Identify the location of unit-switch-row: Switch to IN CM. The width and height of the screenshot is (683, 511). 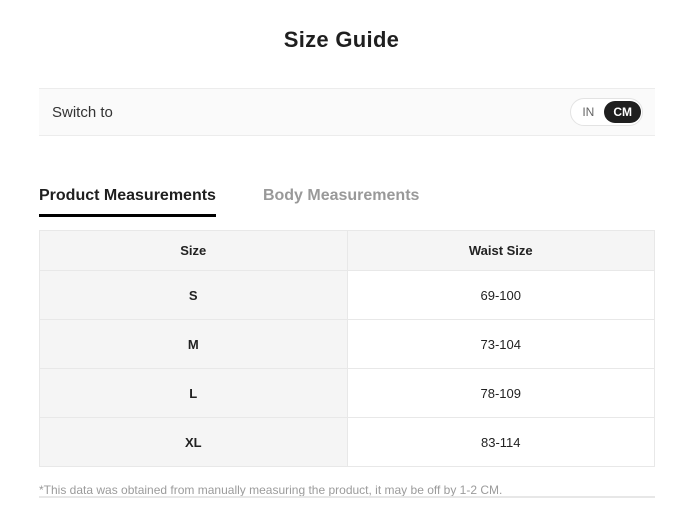
(347, 112).